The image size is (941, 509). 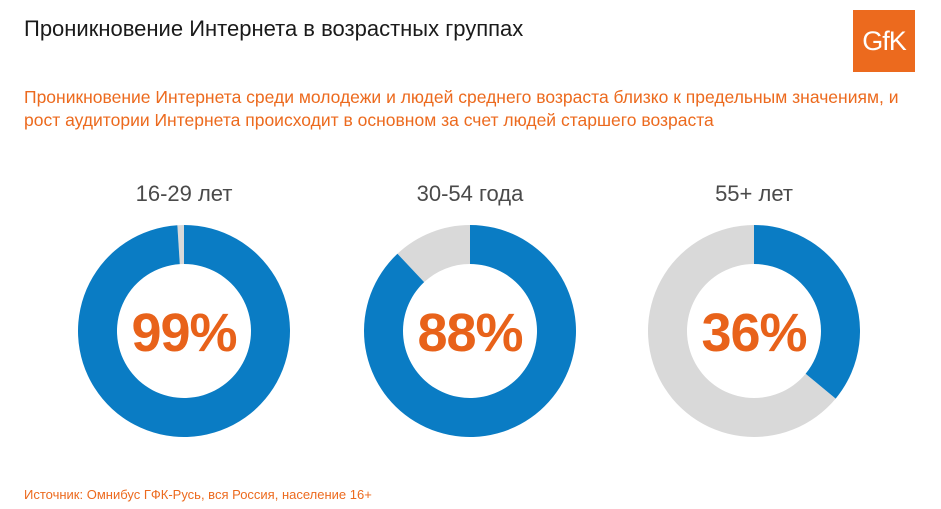 I want to click on donut-55-plus, so click(x=754, y=331).